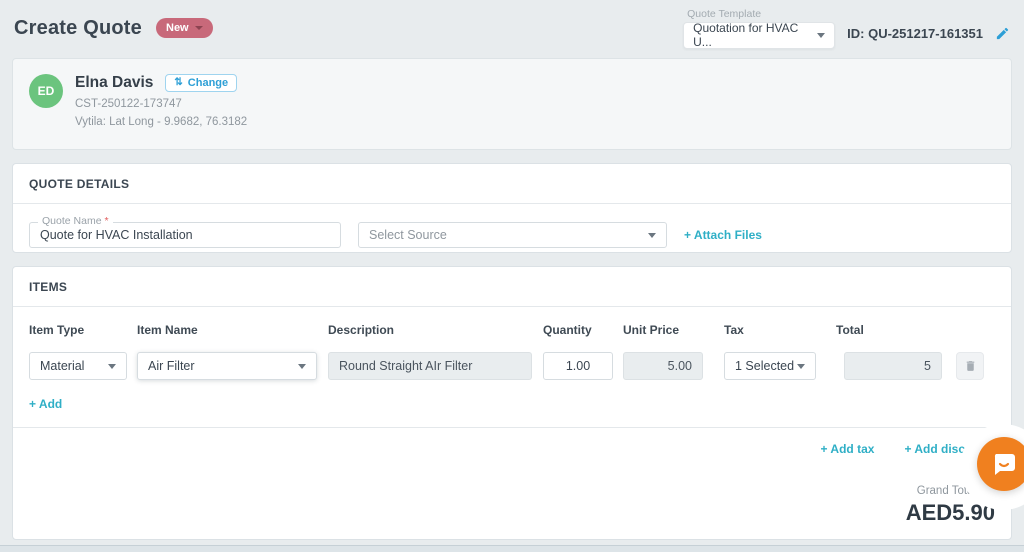 The image size is (1024, 552). What do you see at coordinates (512, 427) in the screenshot?
I see `divider` at bounding box center [512, 427].